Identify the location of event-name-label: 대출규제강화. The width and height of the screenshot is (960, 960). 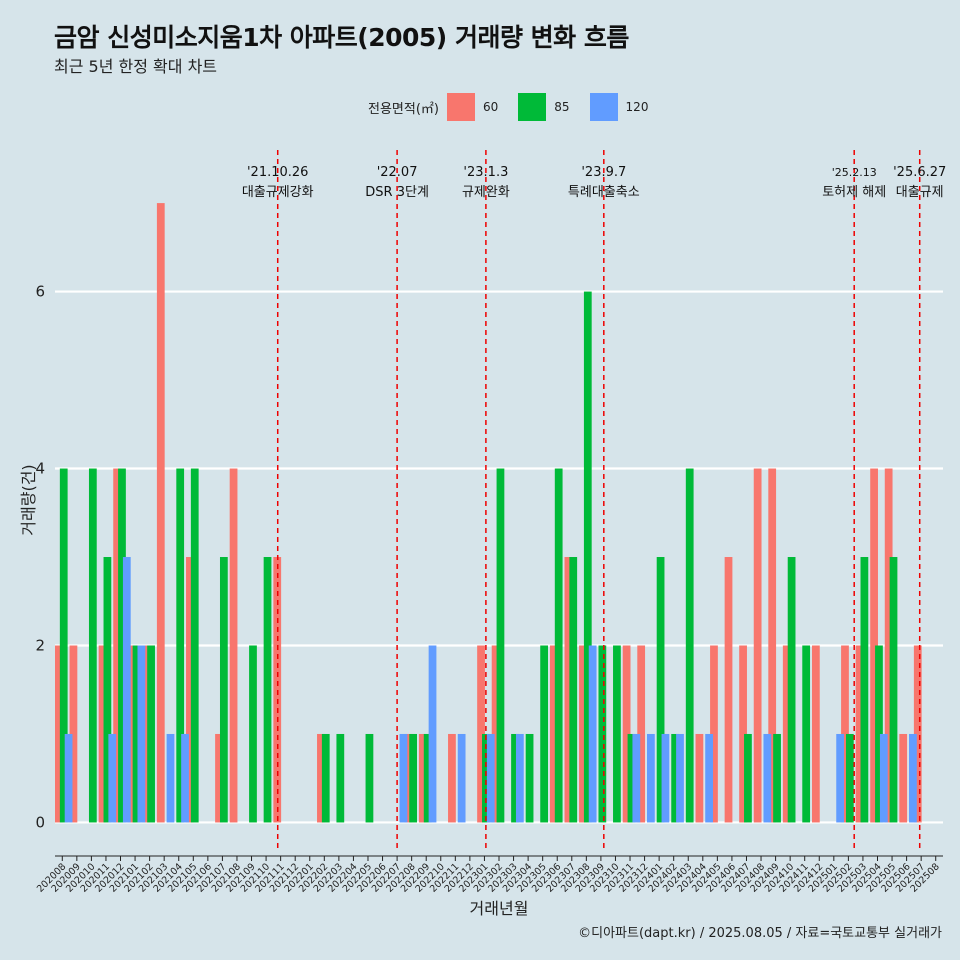
(278, 192).